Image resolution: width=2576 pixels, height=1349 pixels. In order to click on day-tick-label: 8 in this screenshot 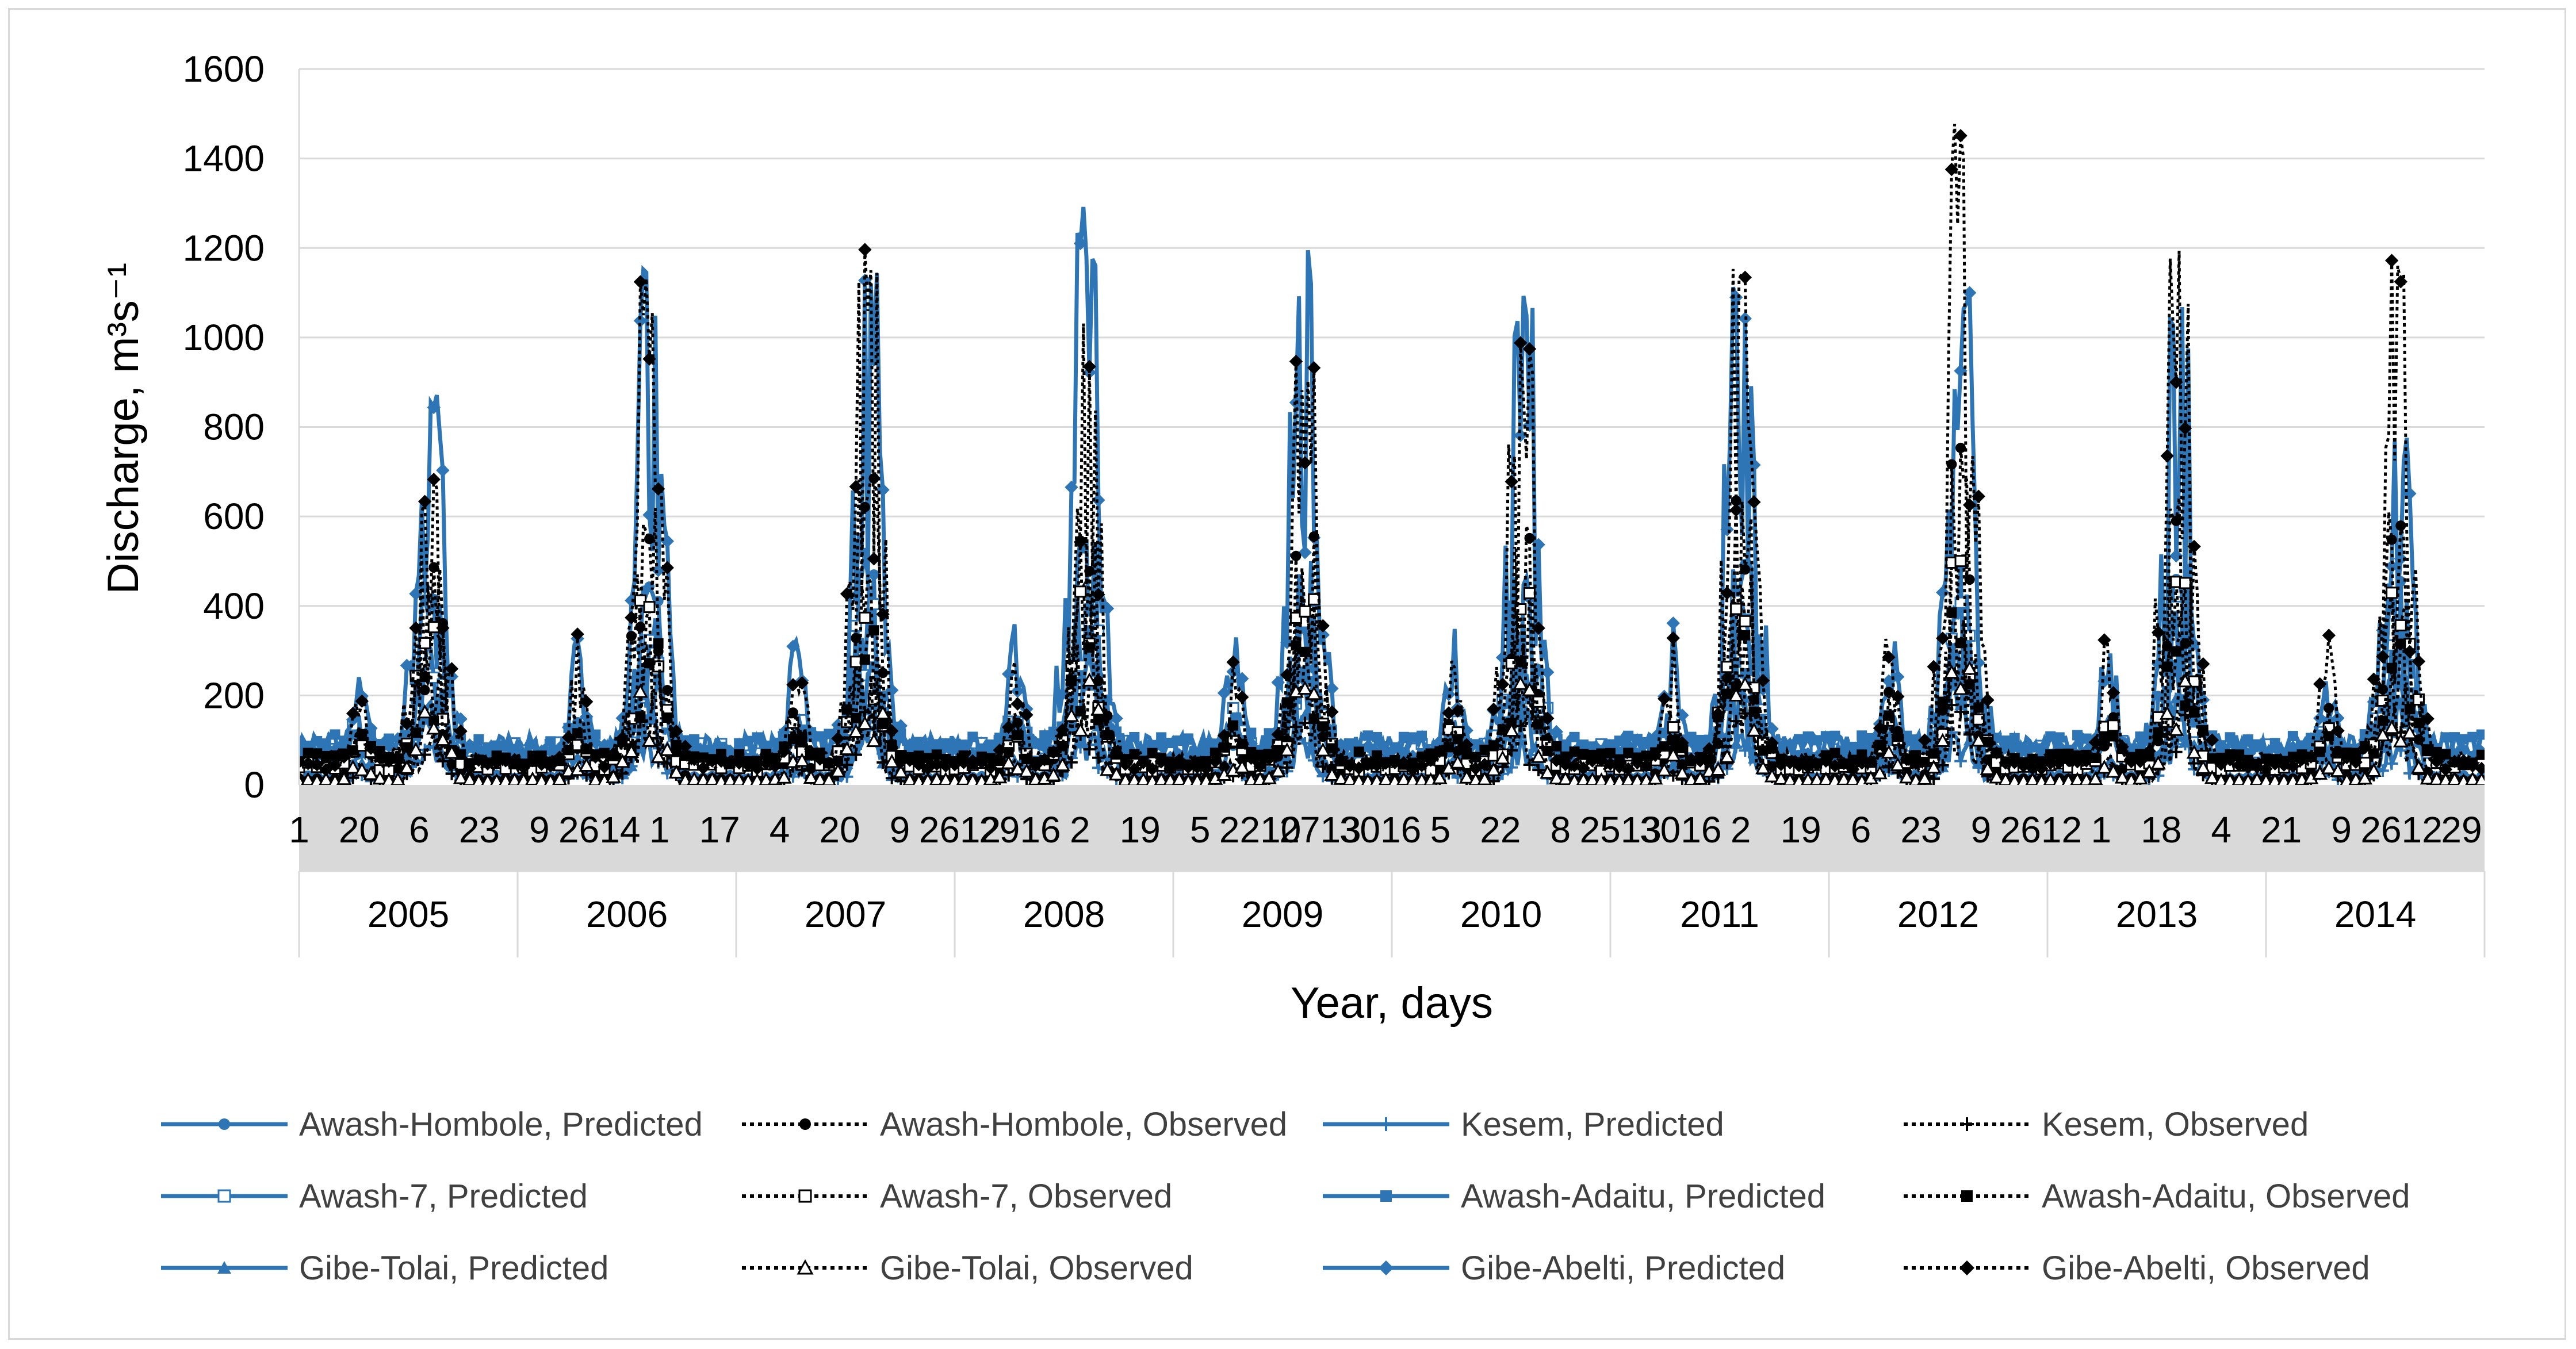, I will do `click(1561, 830)`.